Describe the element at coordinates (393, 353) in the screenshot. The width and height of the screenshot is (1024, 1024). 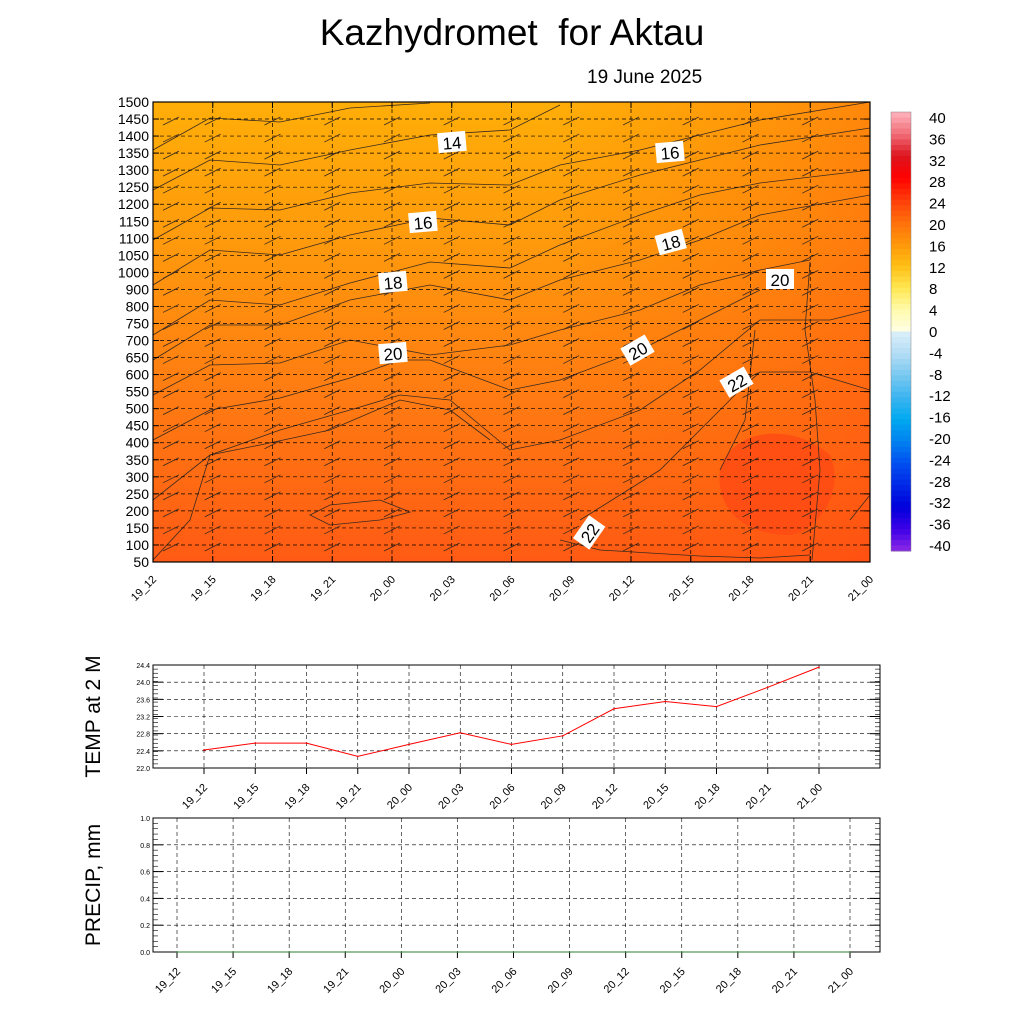
I see `contour-label: 20` at that location.